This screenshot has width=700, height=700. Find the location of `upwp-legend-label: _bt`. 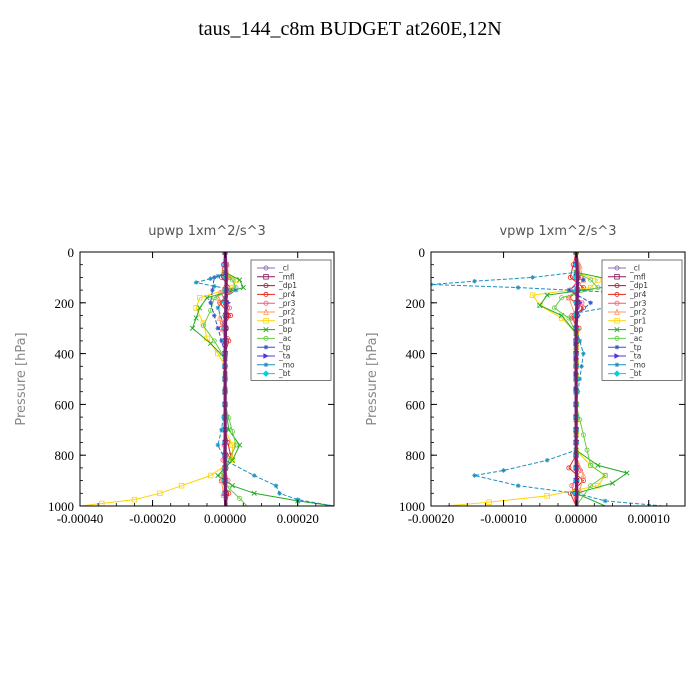

upwp-legend-label: _bt is located at coordinates (284, 373).